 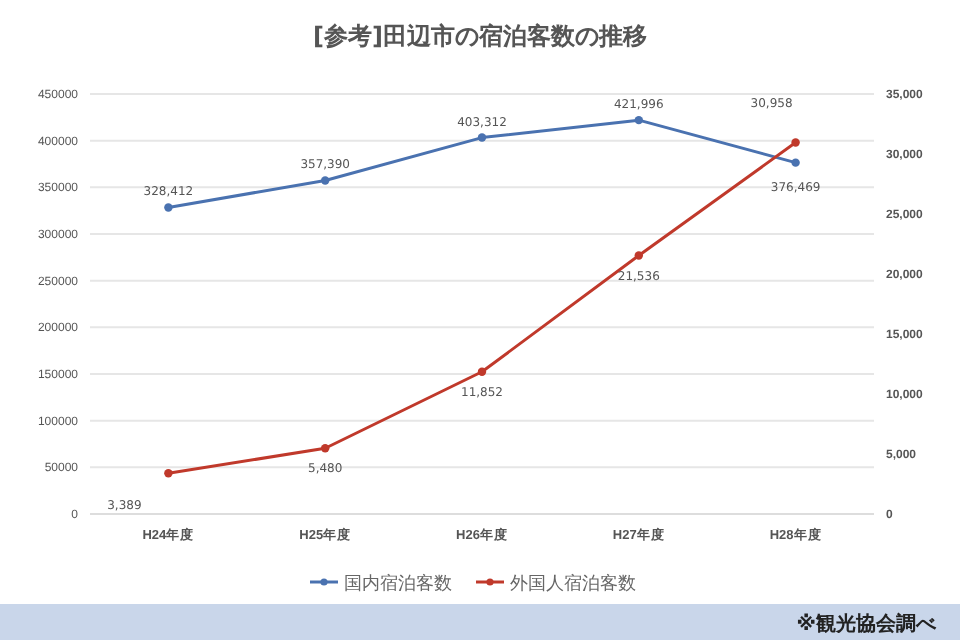 I want to click on legend-label: 国内宿泊客数, so click(x=398, y=584).